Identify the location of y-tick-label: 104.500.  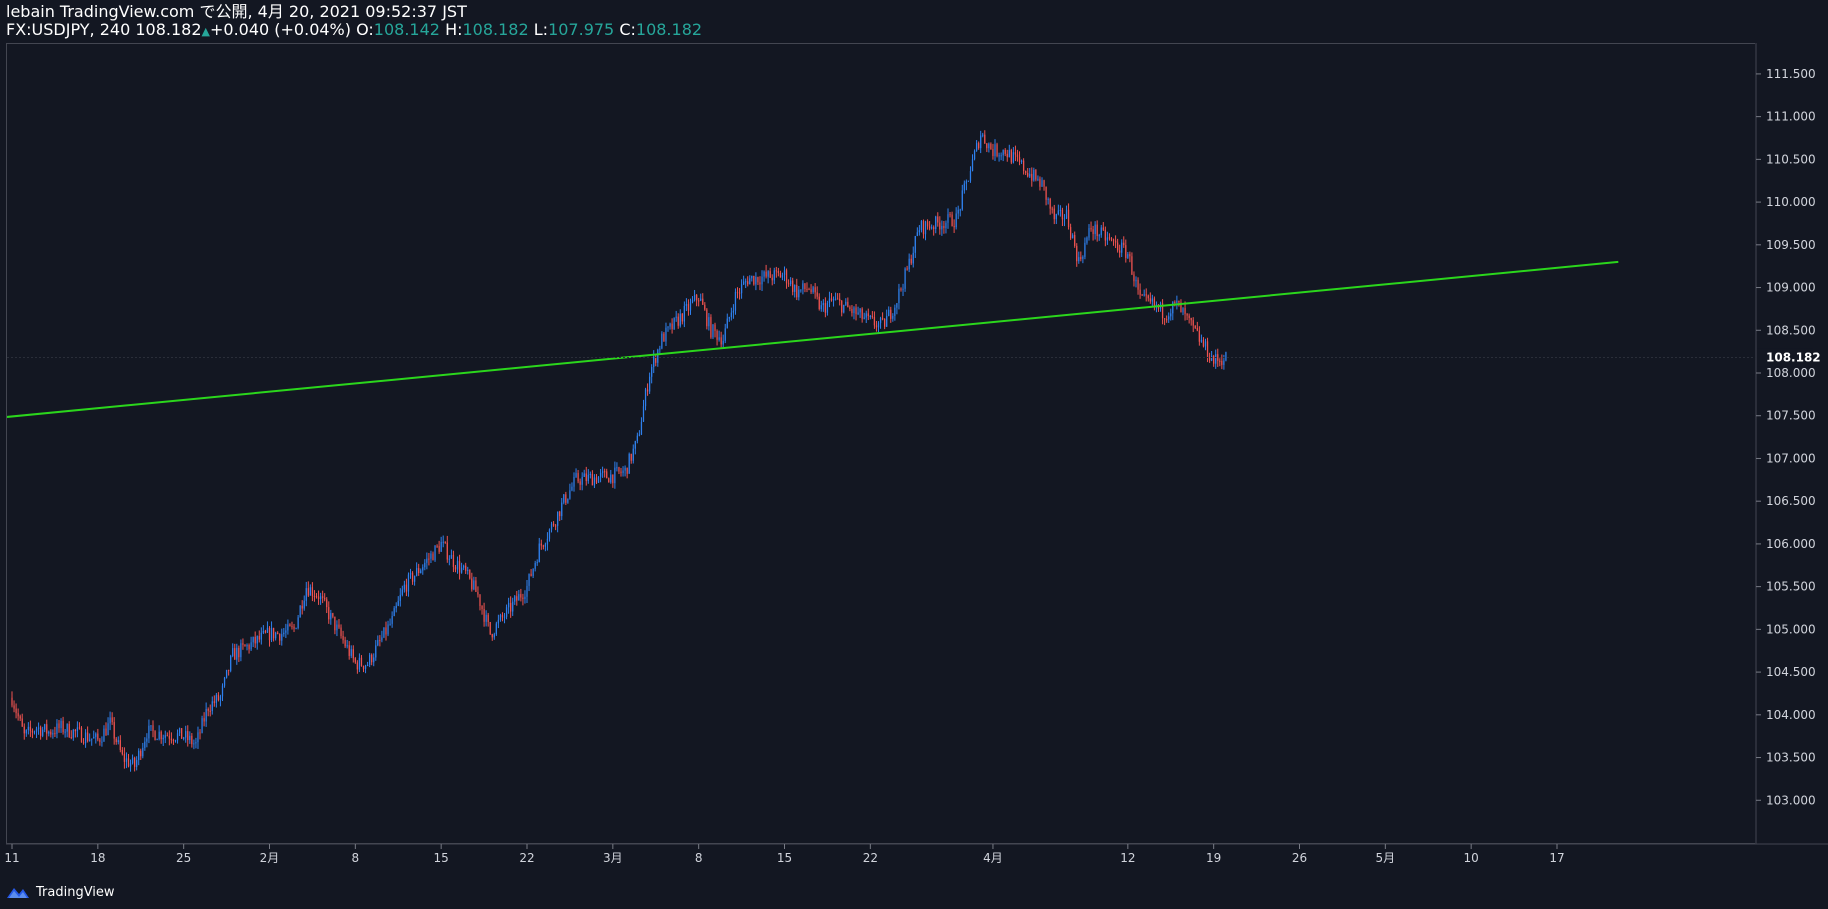
(1791, 672).